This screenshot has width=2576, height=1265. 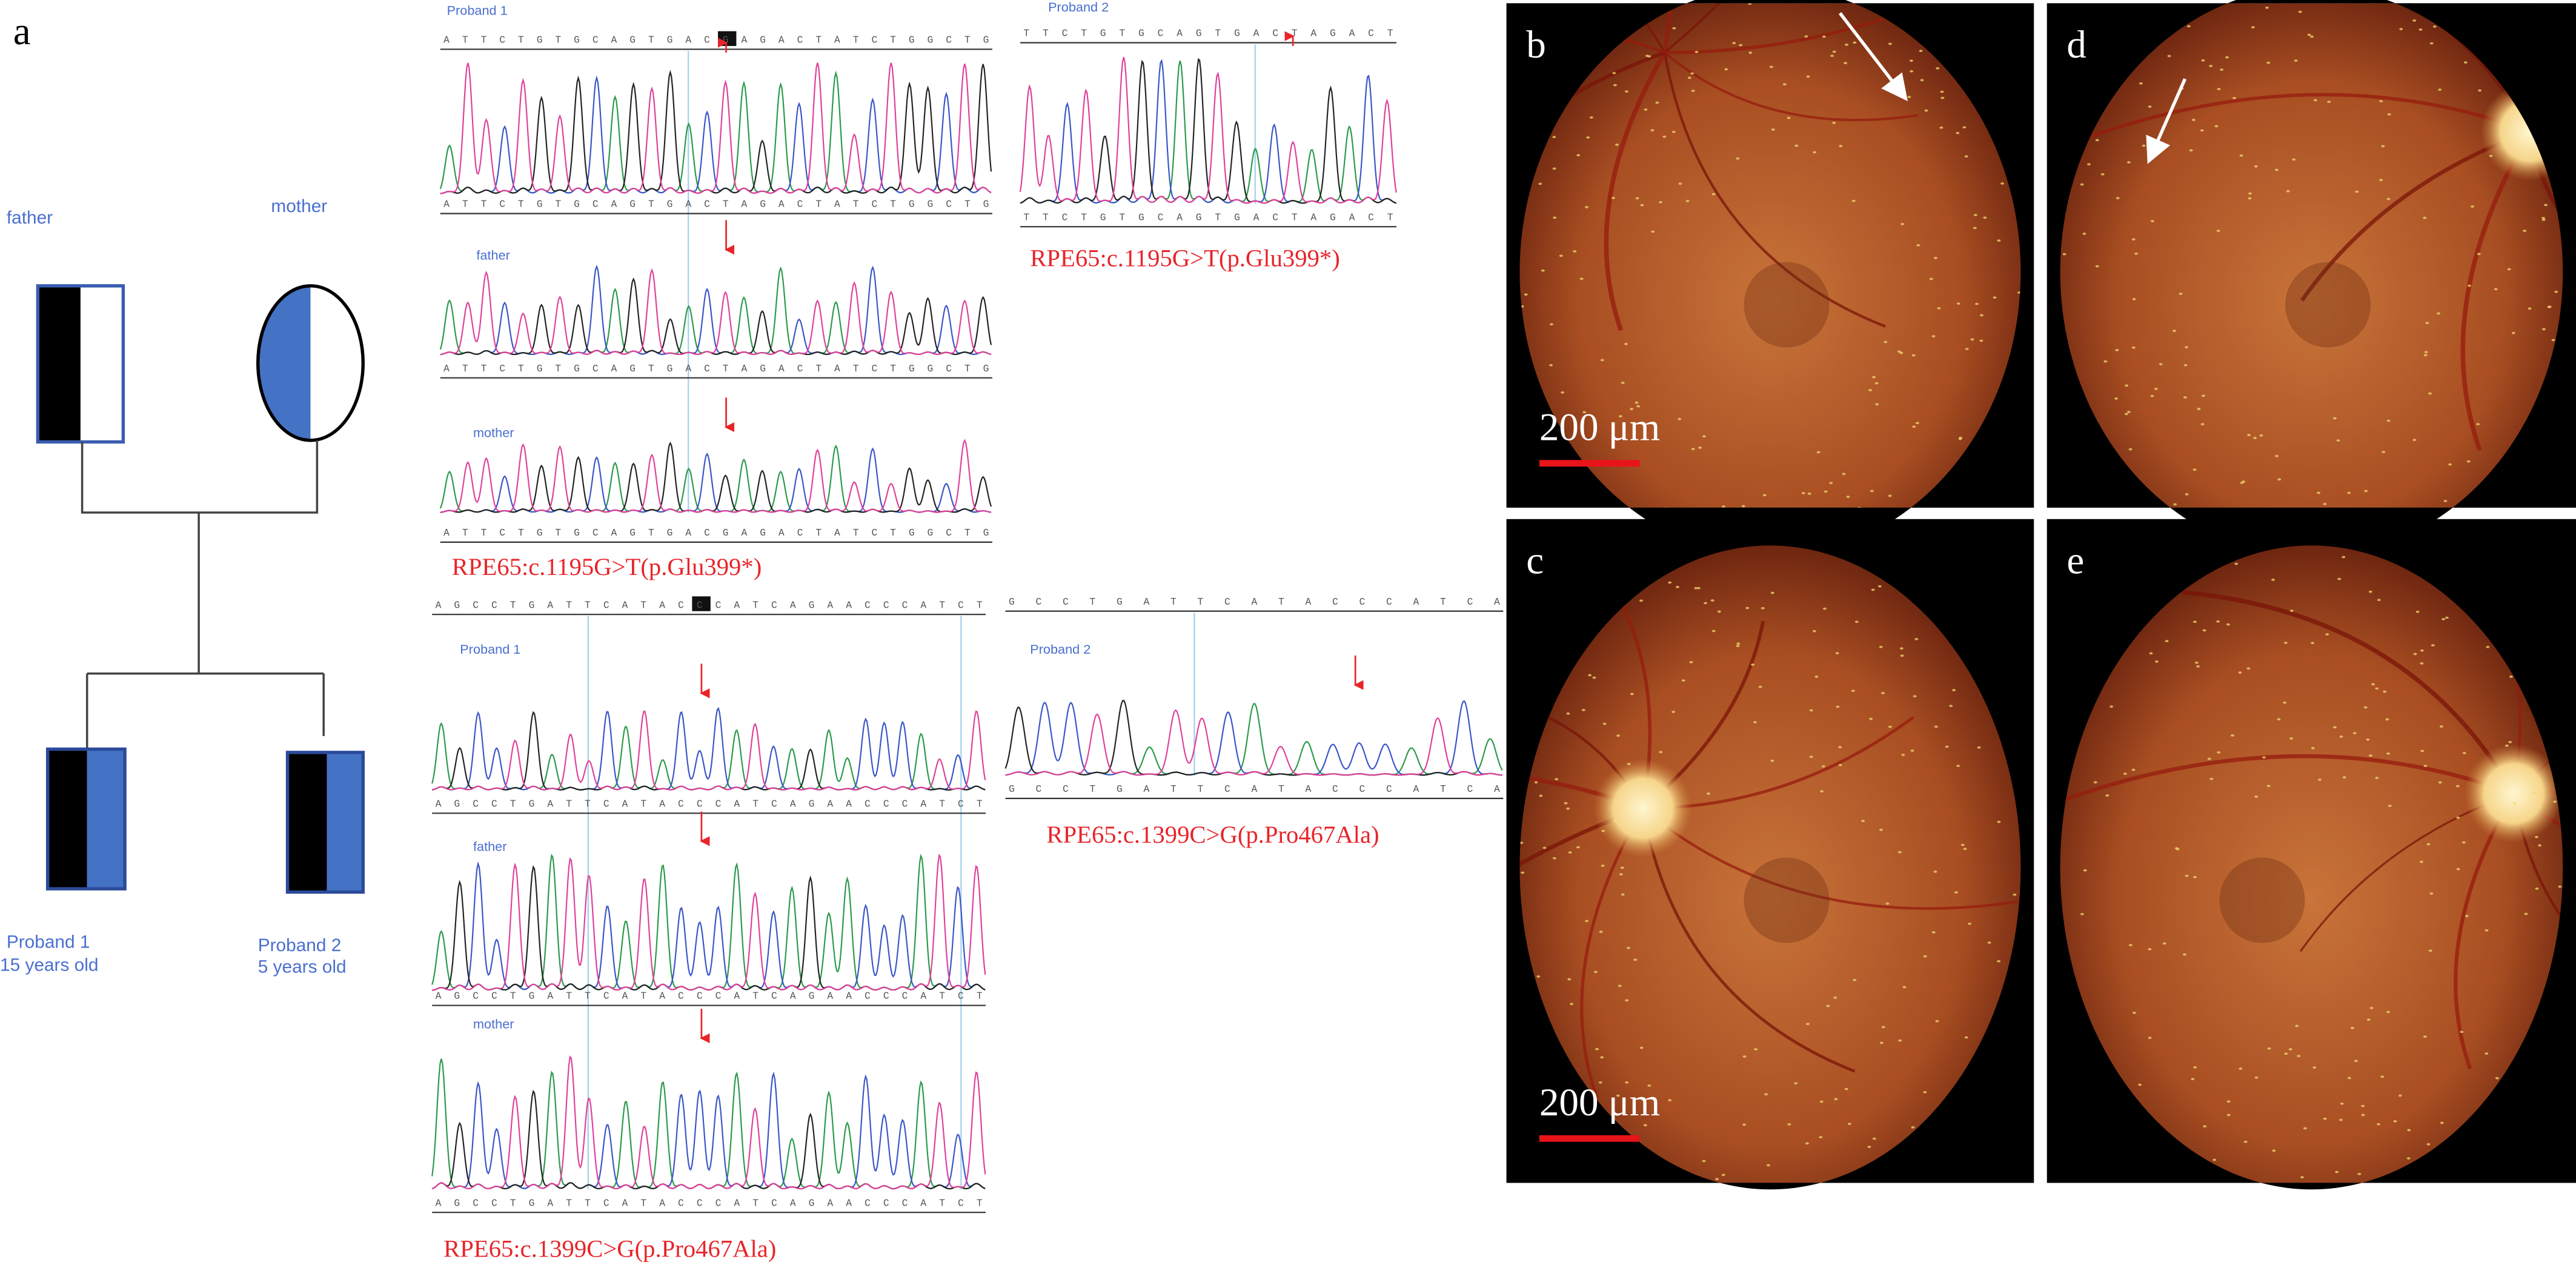 I want to click on notch, so click(x=2451, y=582).